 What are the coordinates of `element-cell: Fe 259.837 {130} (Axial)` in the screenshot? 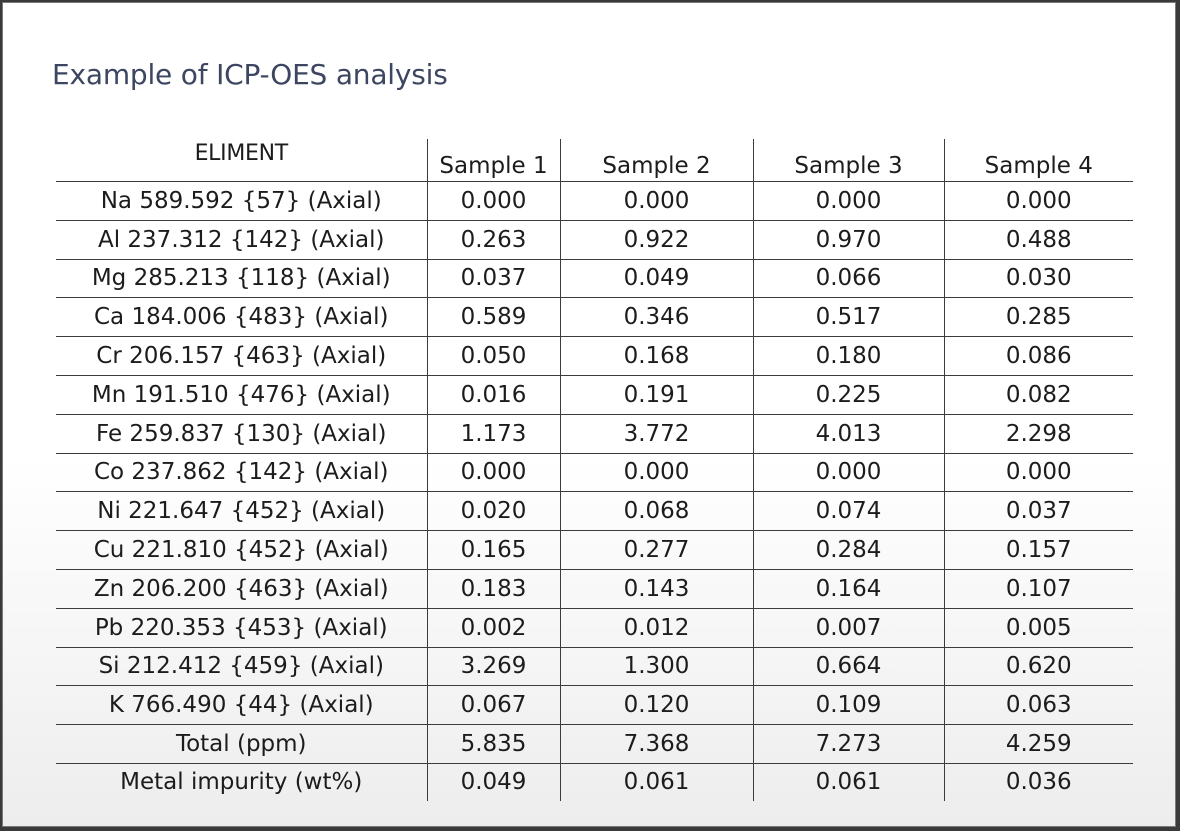 It's located at (241, 434).